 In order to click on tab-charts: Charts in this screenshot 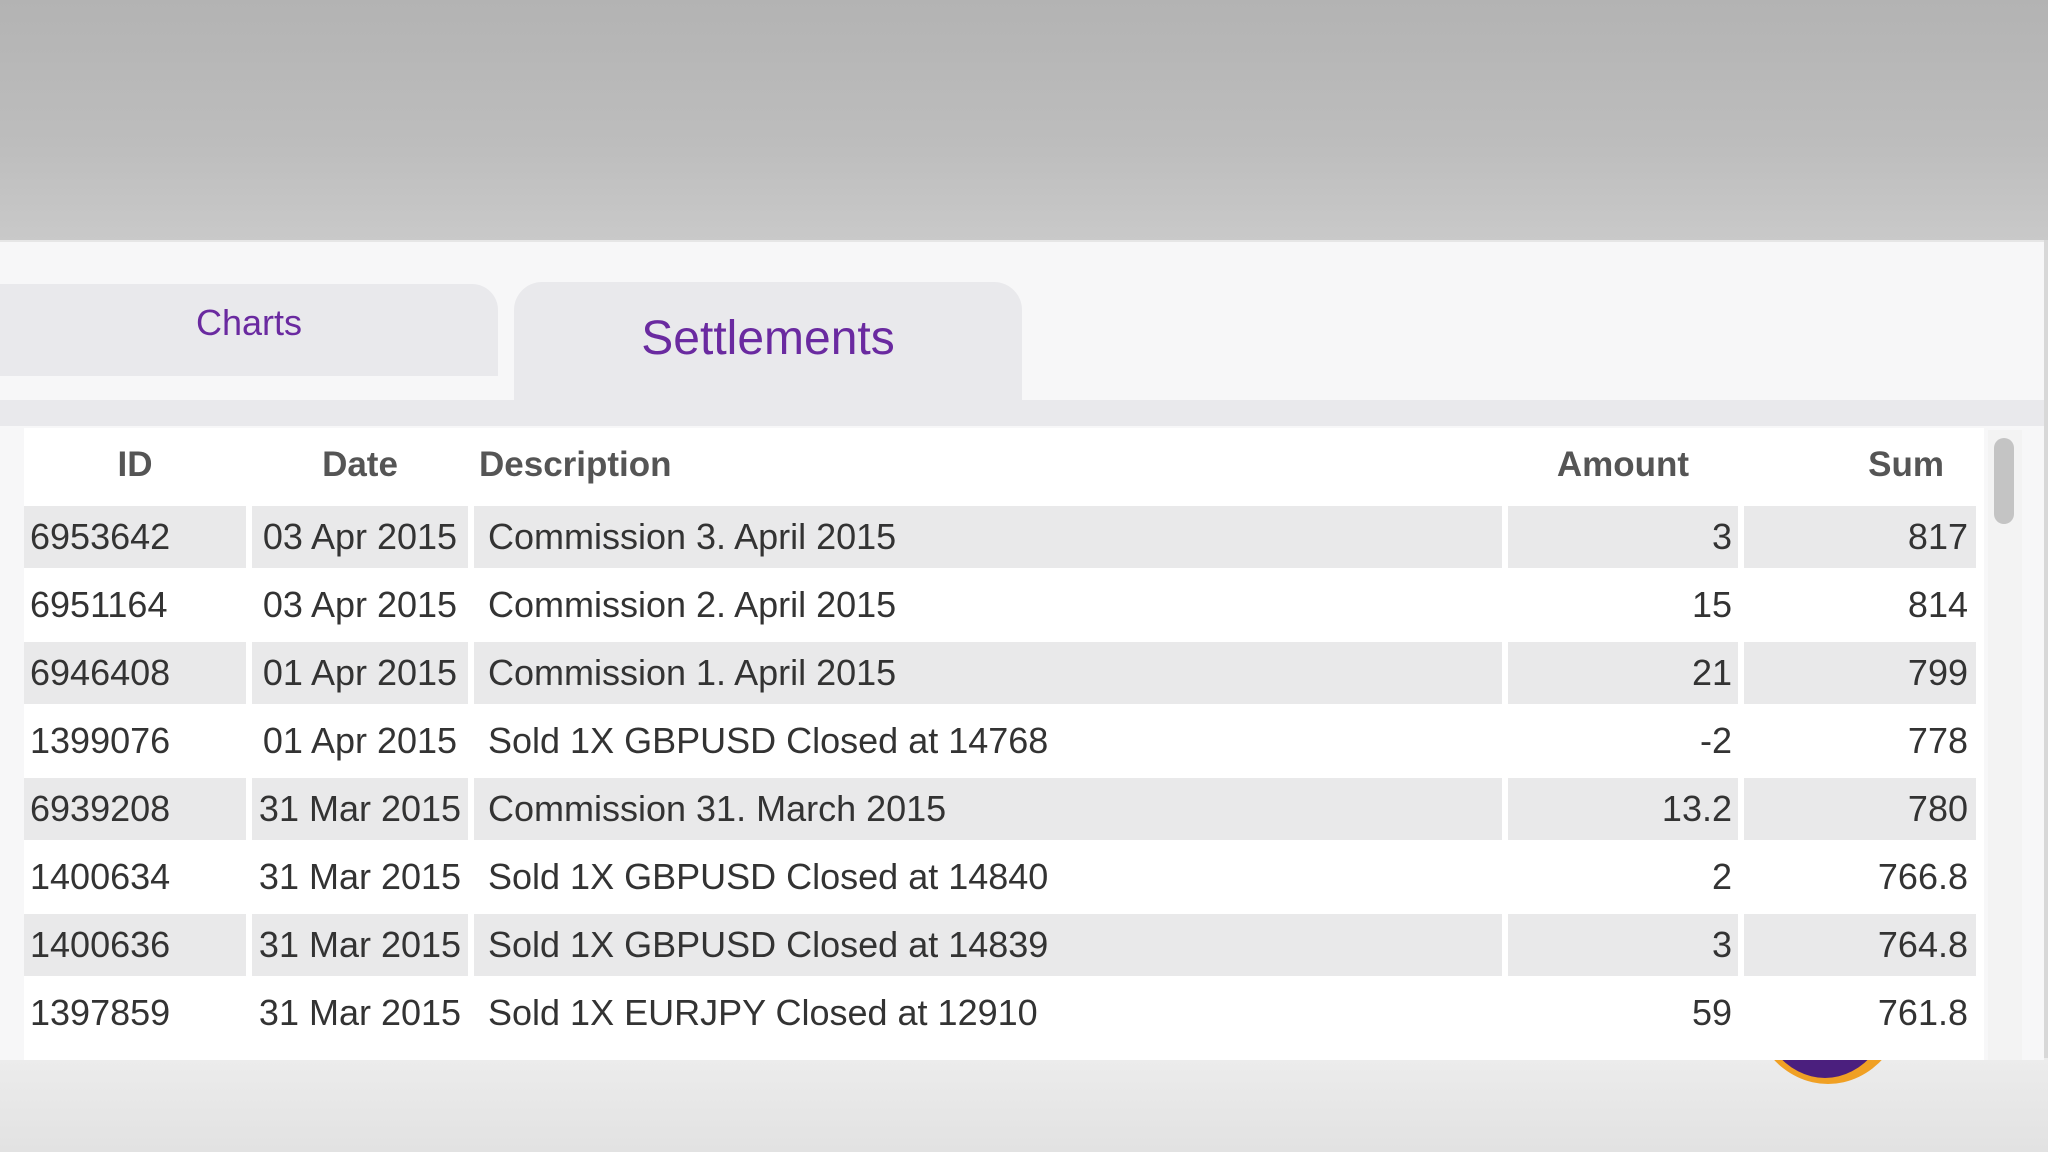, I will do `click(249, 330)`.